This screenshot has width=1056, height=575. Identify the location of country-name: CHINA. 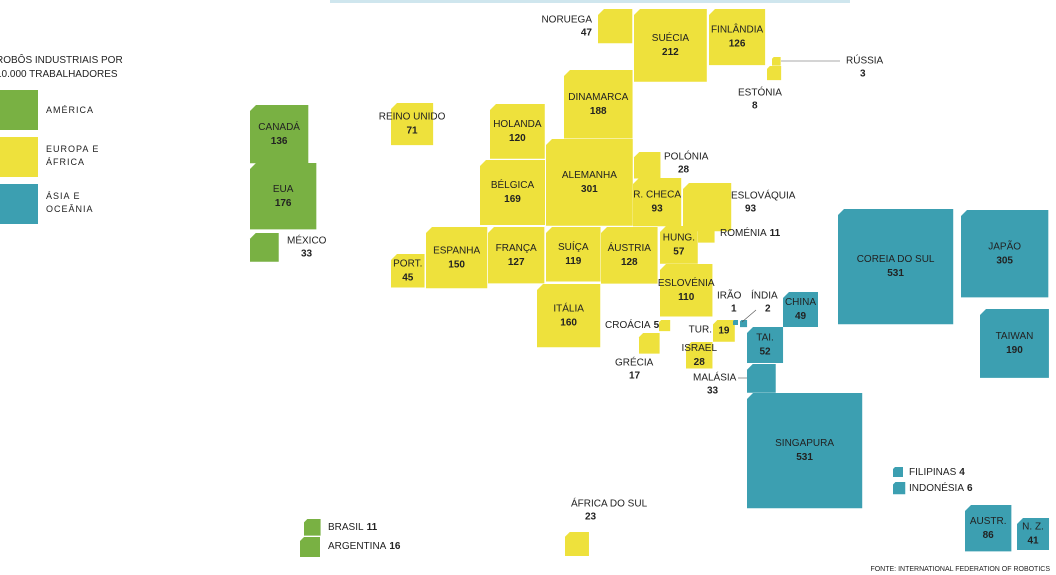
(800, 302).